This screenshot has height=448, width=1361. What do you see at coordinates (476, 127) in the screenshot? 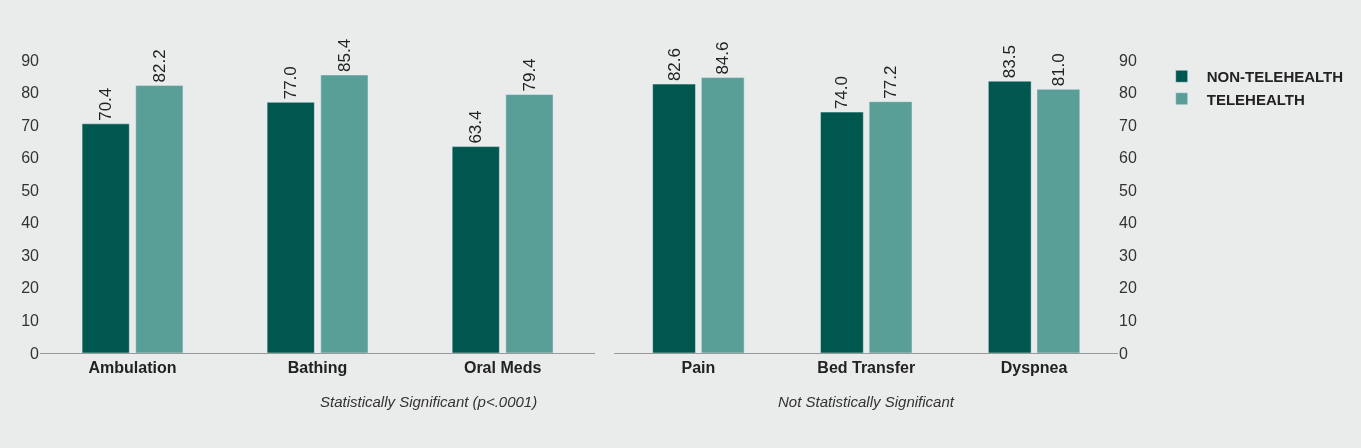
I see `data-label: 63.4` at bounding box center [476, 127].